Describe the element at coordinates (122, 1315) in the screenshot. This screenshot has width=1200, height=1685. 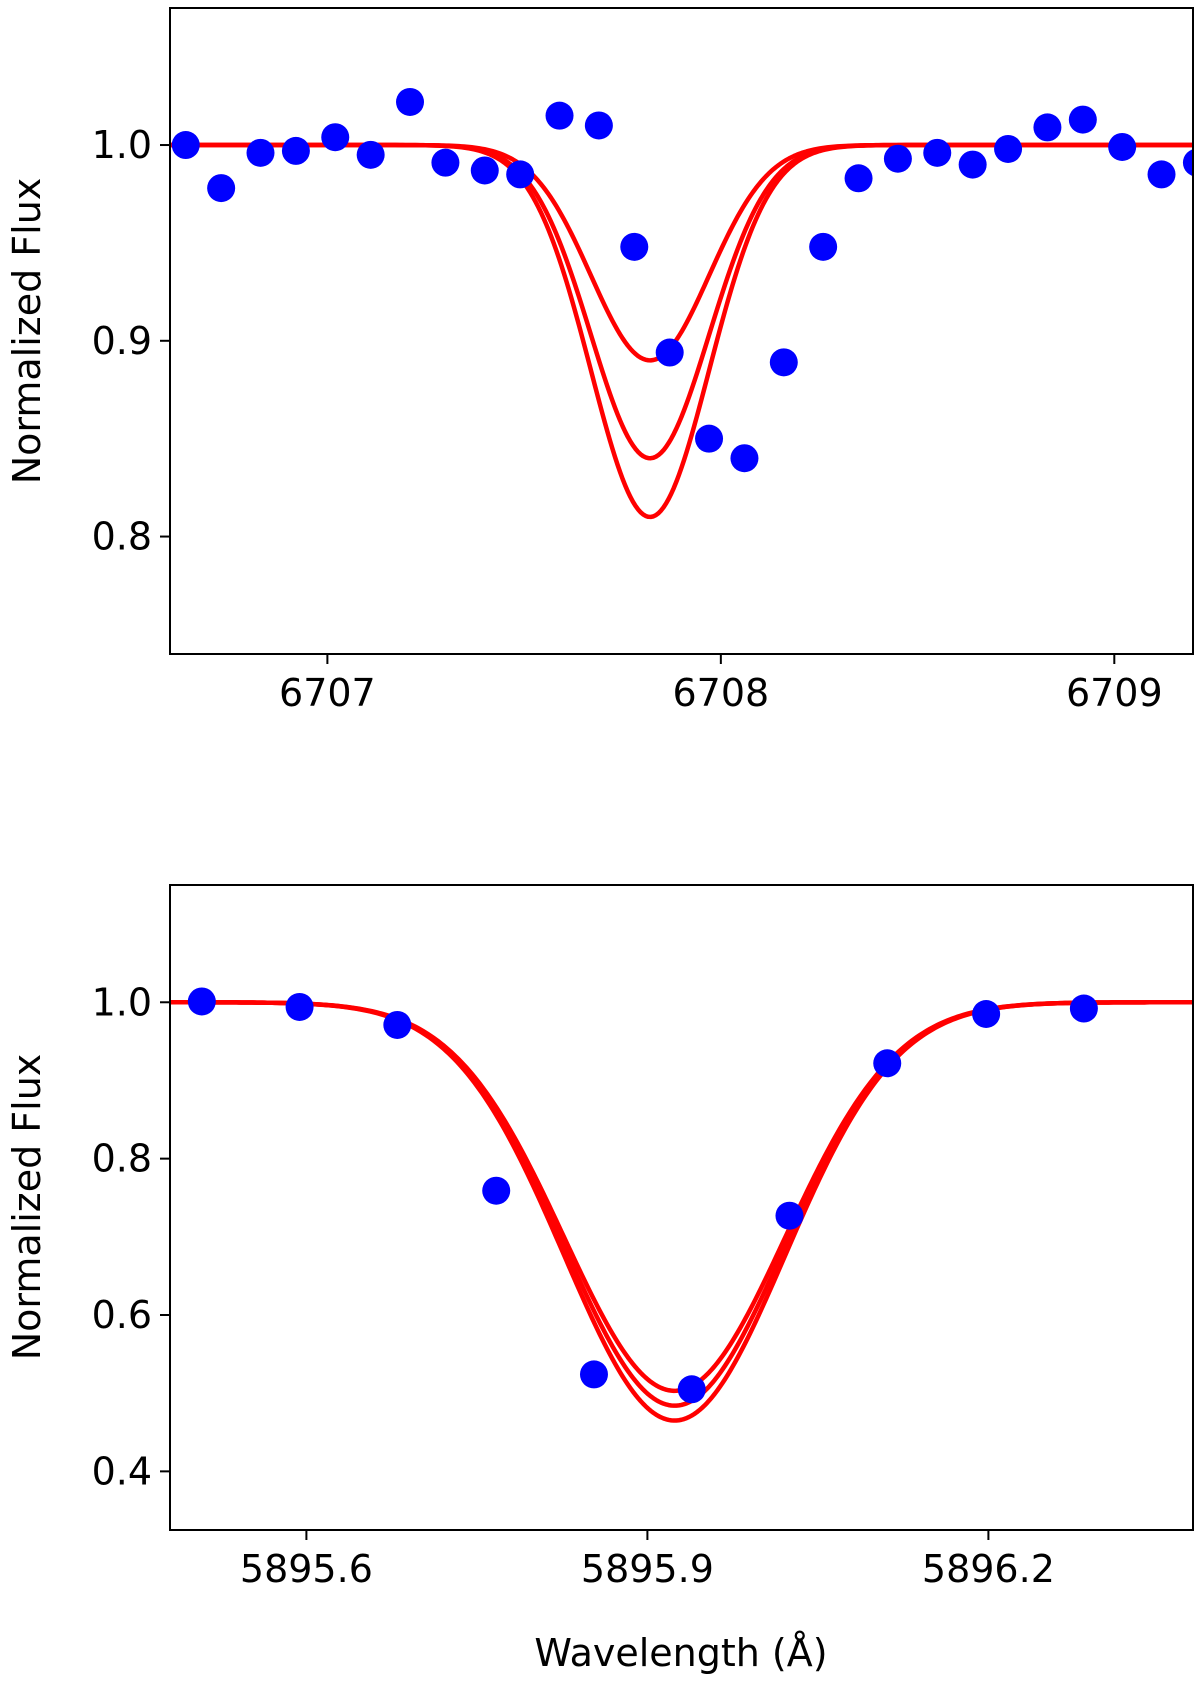
I see `bottom-y-tick-label: 0.6` at that location.